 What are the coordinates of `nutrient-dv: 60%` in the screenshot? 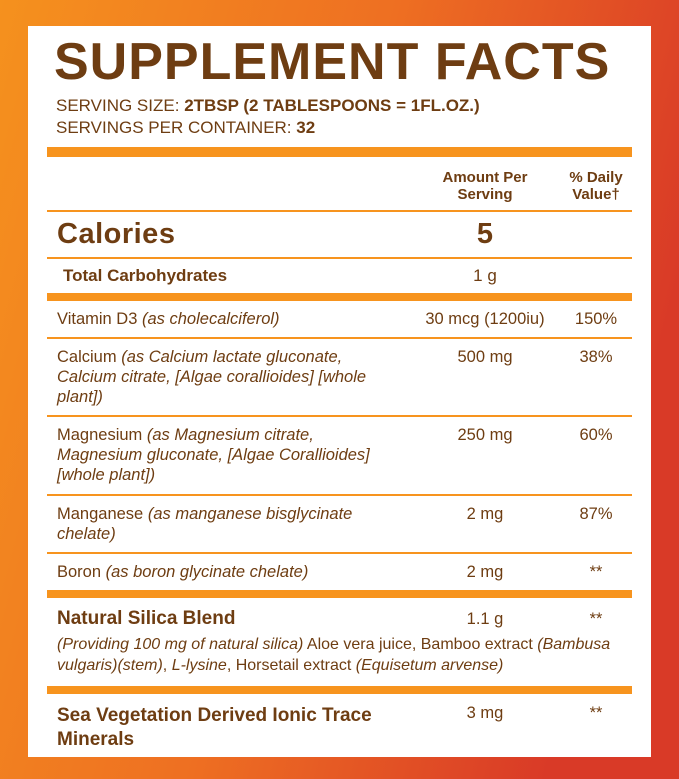 It's located at (596, 435).